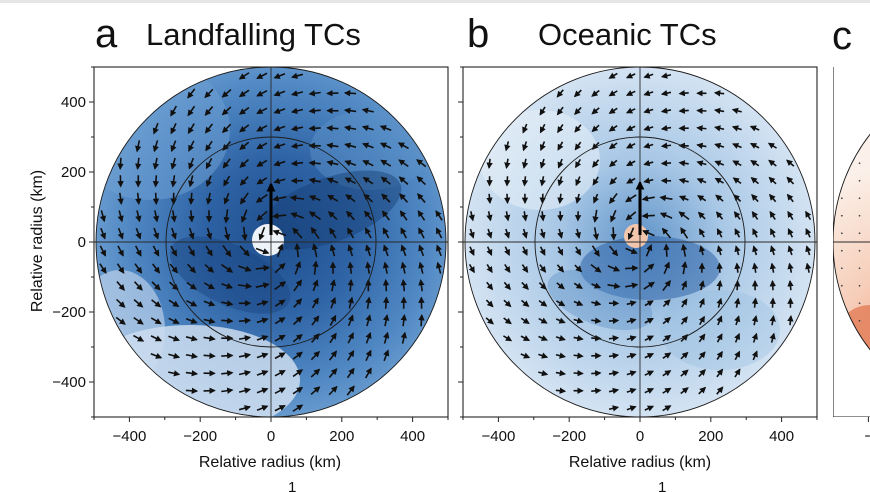 The height and width of the screenshot is (492, 870). I want to click on x-tick-label: 200, so click(341, 436).